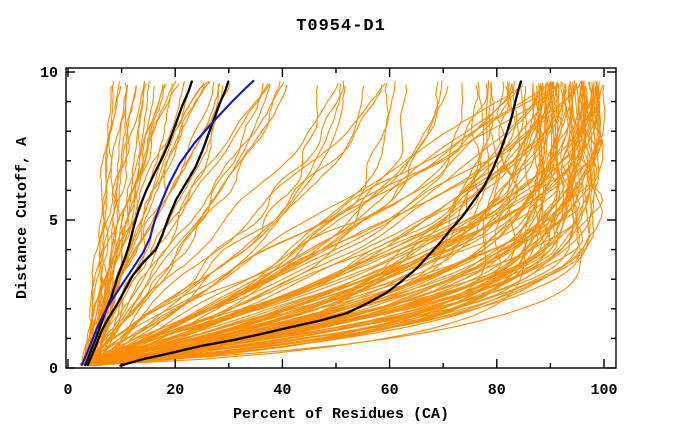 Image resolution: width=680 pixels, height=440 pixels. Describe the element at coordinates (49, 73) in the screenshot. I see `y-tick-label: 10` at that location.